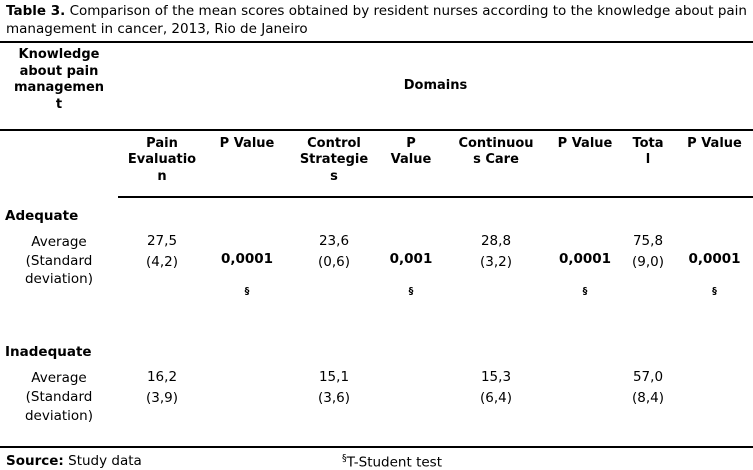 This screenshot has height=470, width=753. What do you see at coordinates (334, 406) in the screenshot?
I see `cell-control-strategies: 15,1 (3,6)` at bounding box center [334, 406].